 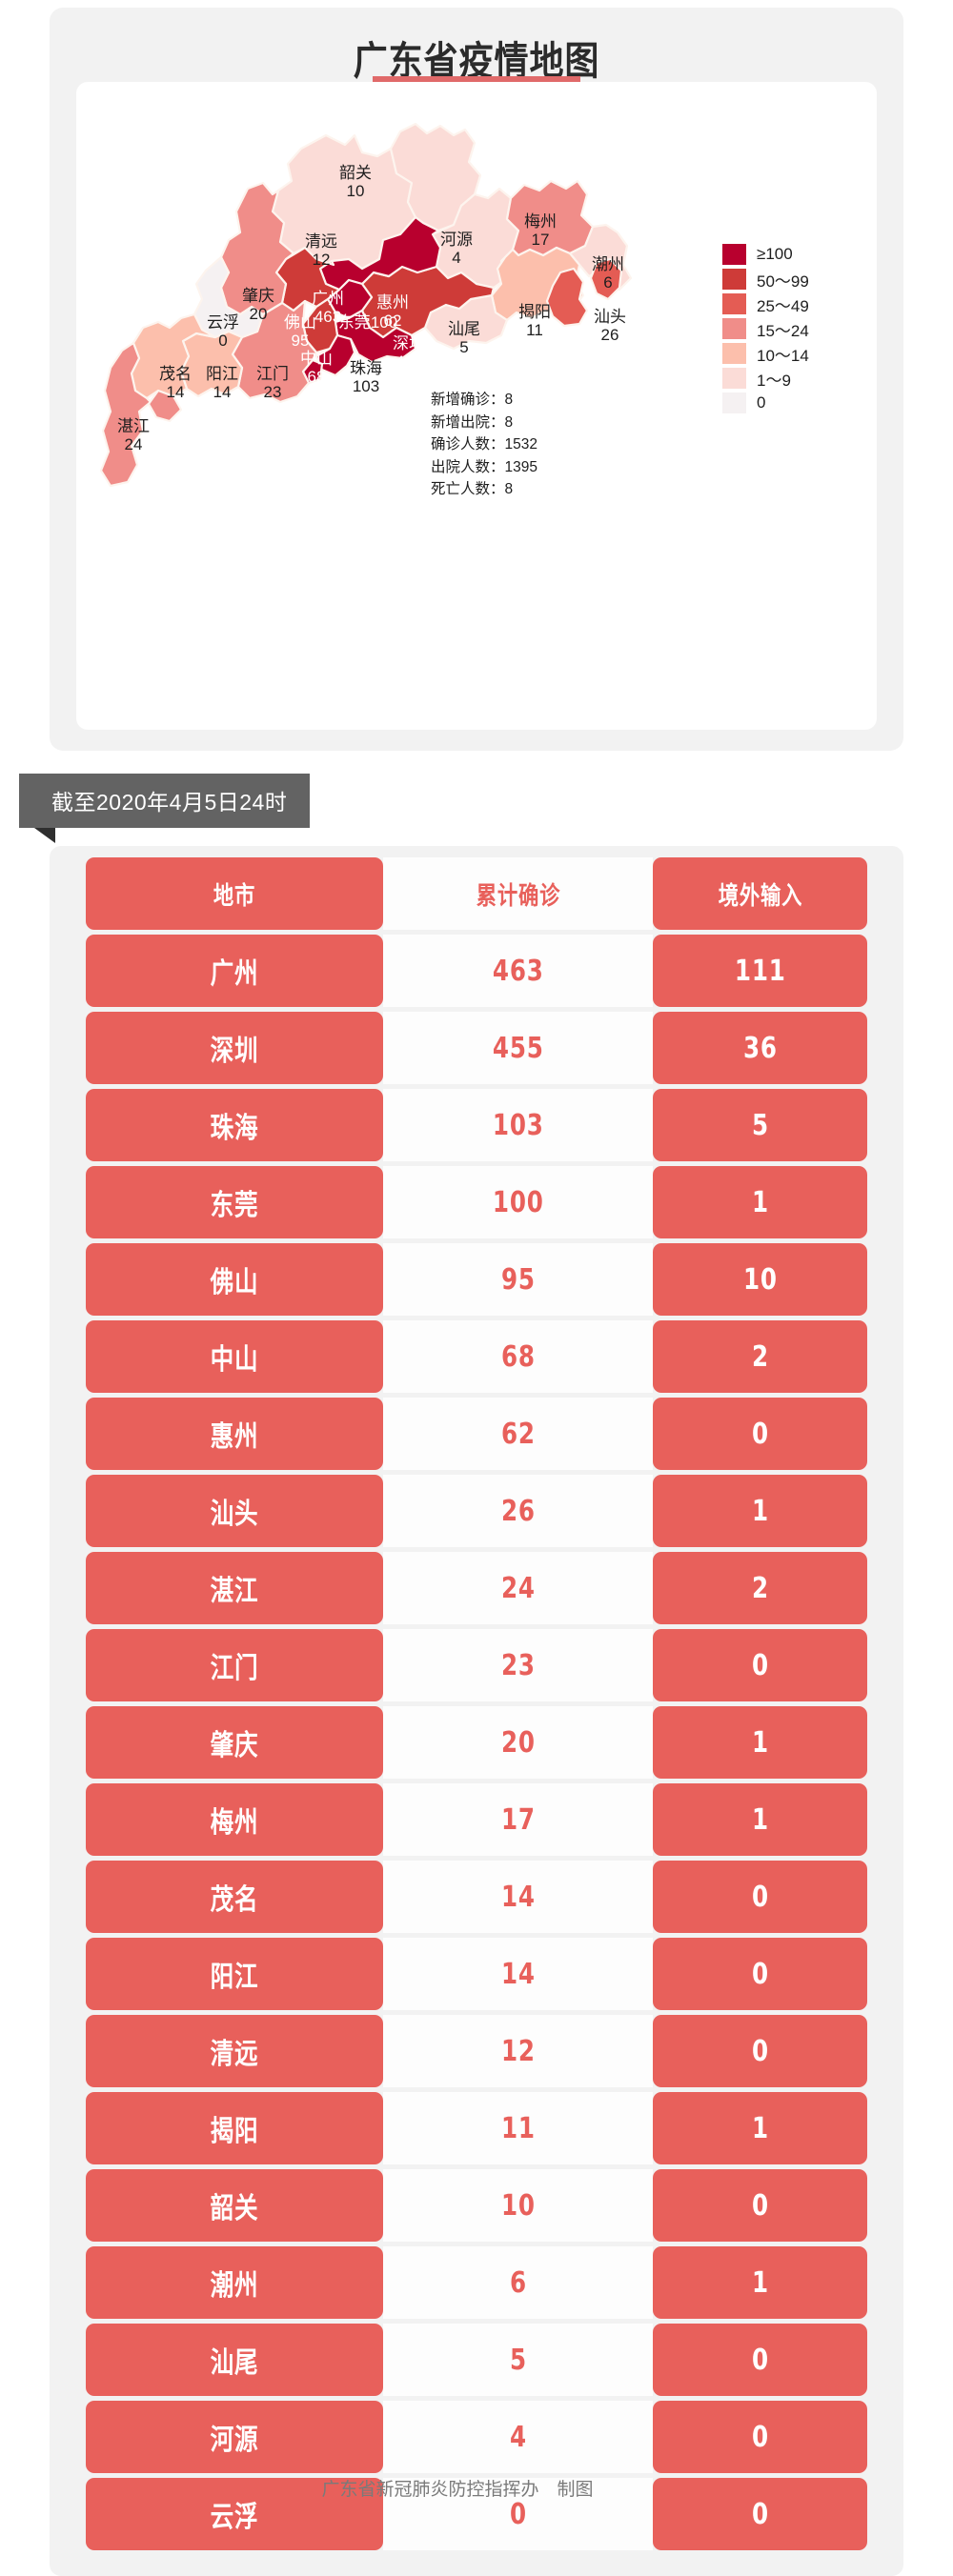 I want to click on cell-confirmed: 5, so click(x=518, y=2360).